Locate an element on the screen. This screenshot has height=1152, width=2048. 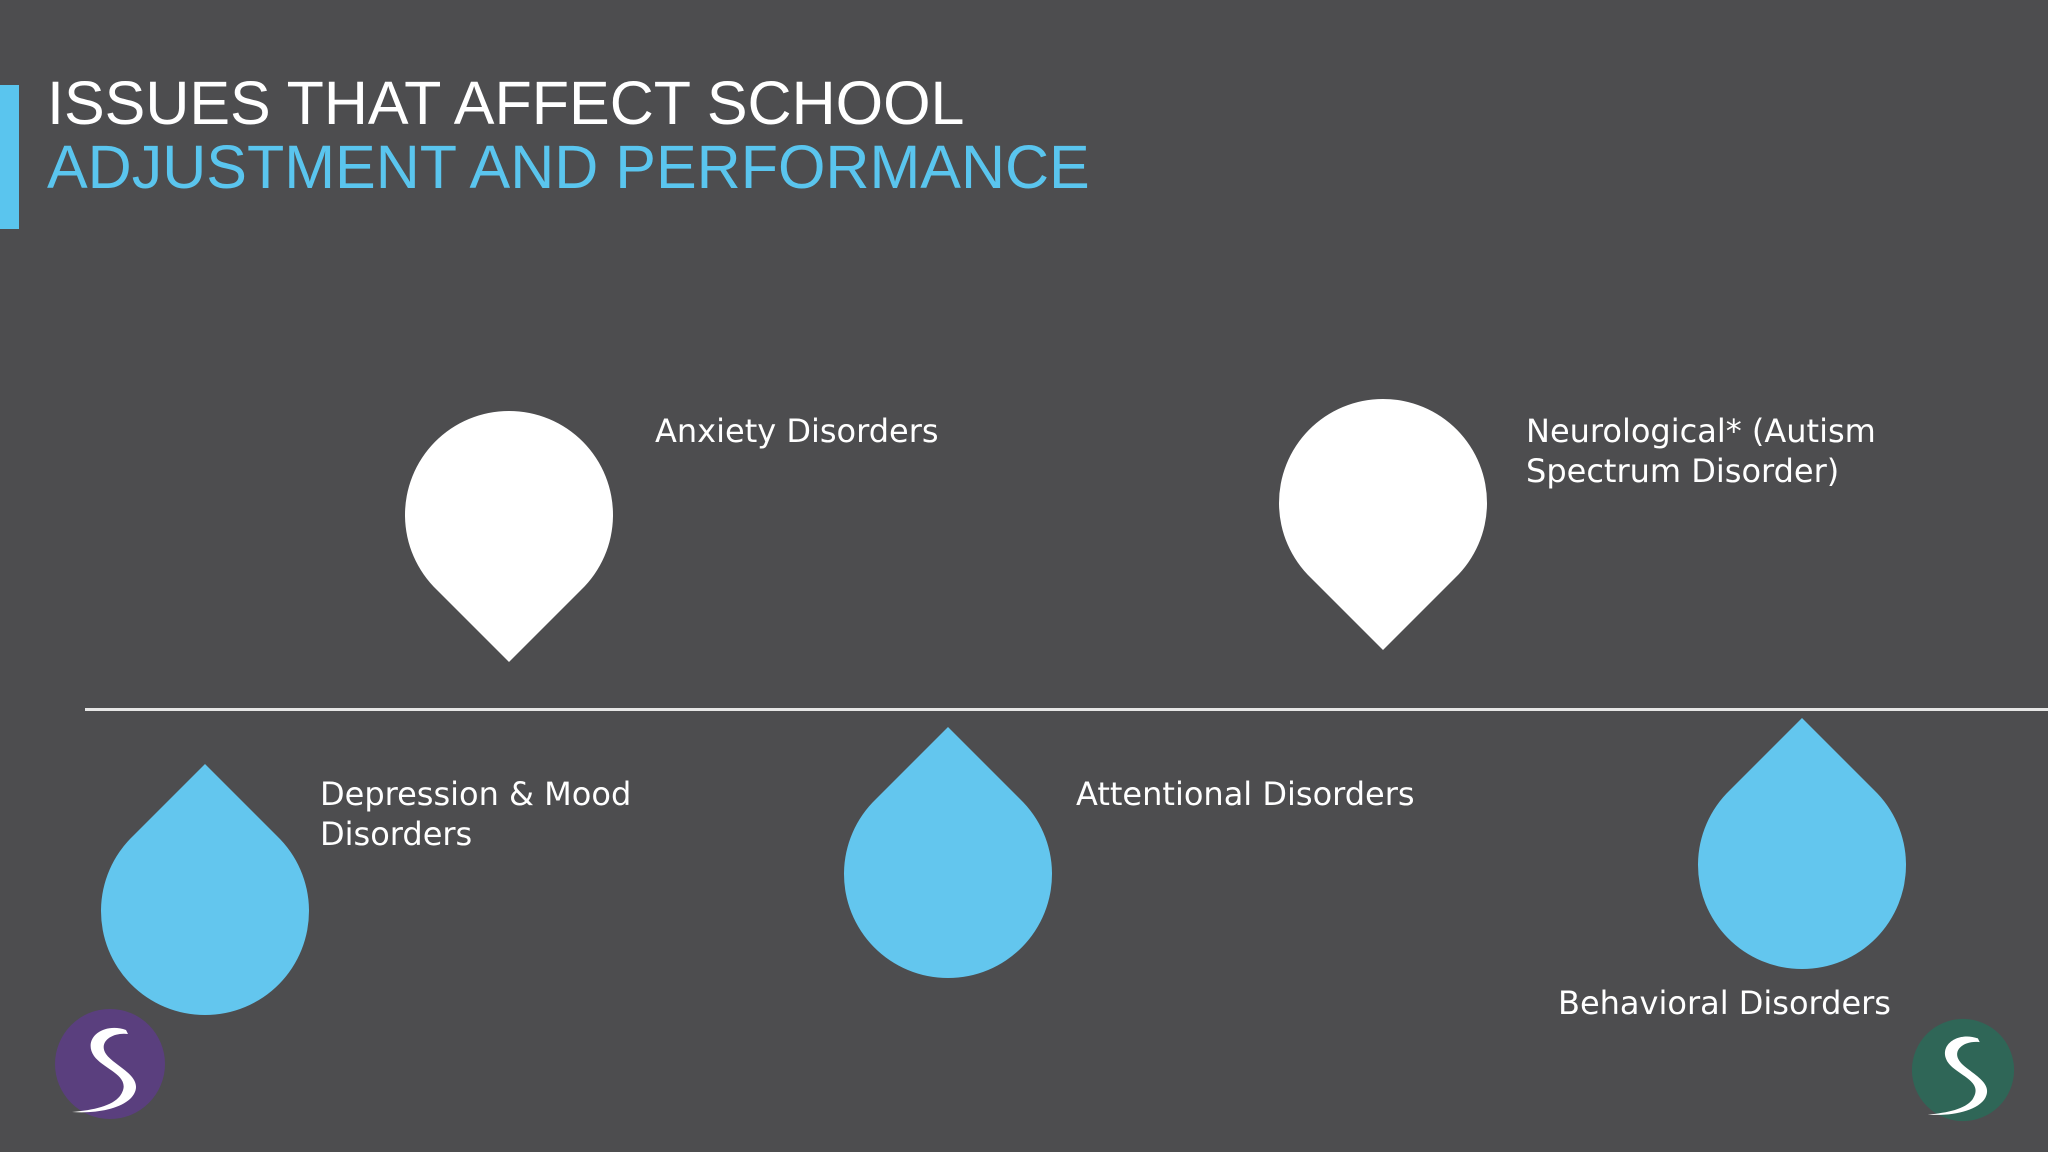
teardrop-marker-behavioral is located at coordinates (1802, 844).